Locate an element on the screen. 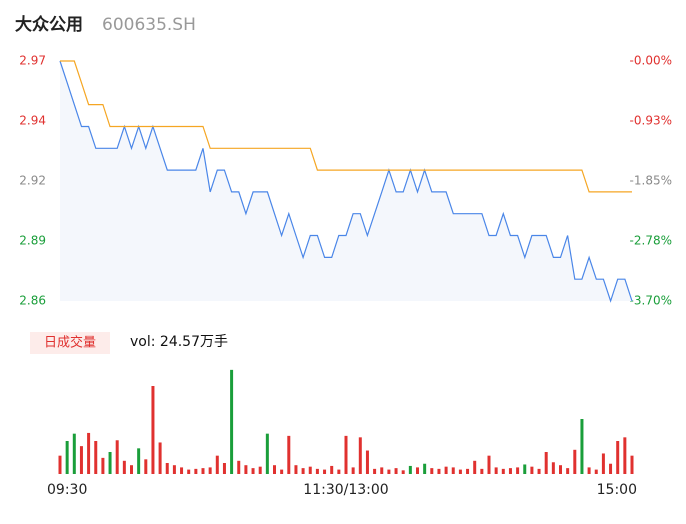  volume-label-box is located at coordinates (70, 343).